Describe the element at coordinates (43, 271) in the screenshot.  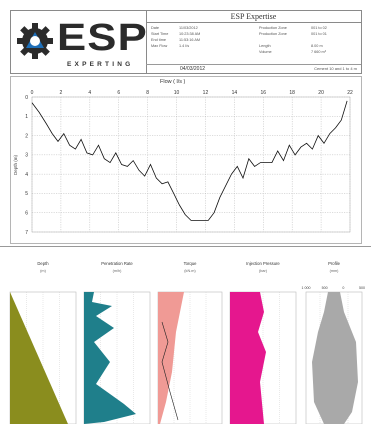
I see `track-unit: (m)` at that location.